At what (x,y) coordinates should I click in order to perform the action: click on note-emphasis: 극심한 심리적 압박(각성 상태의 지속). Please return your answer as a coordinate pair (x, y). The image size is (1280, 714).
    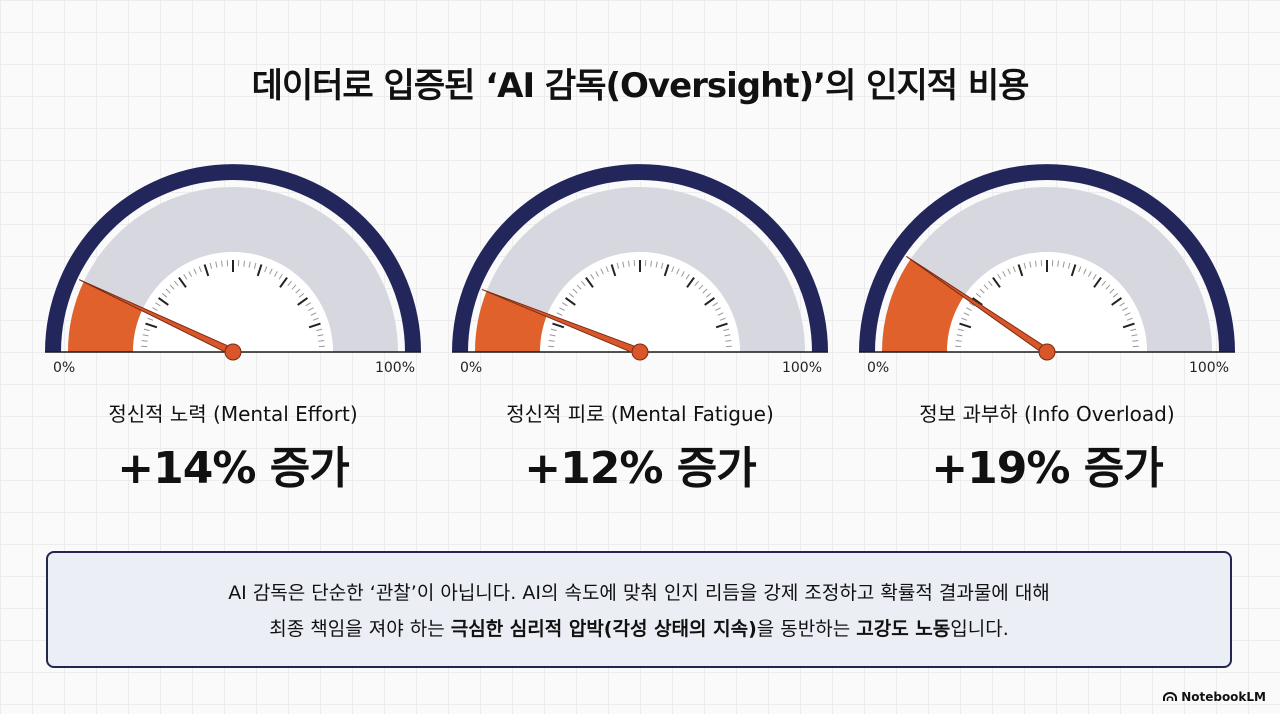
    Looking at the image, I should click on (603, 629).